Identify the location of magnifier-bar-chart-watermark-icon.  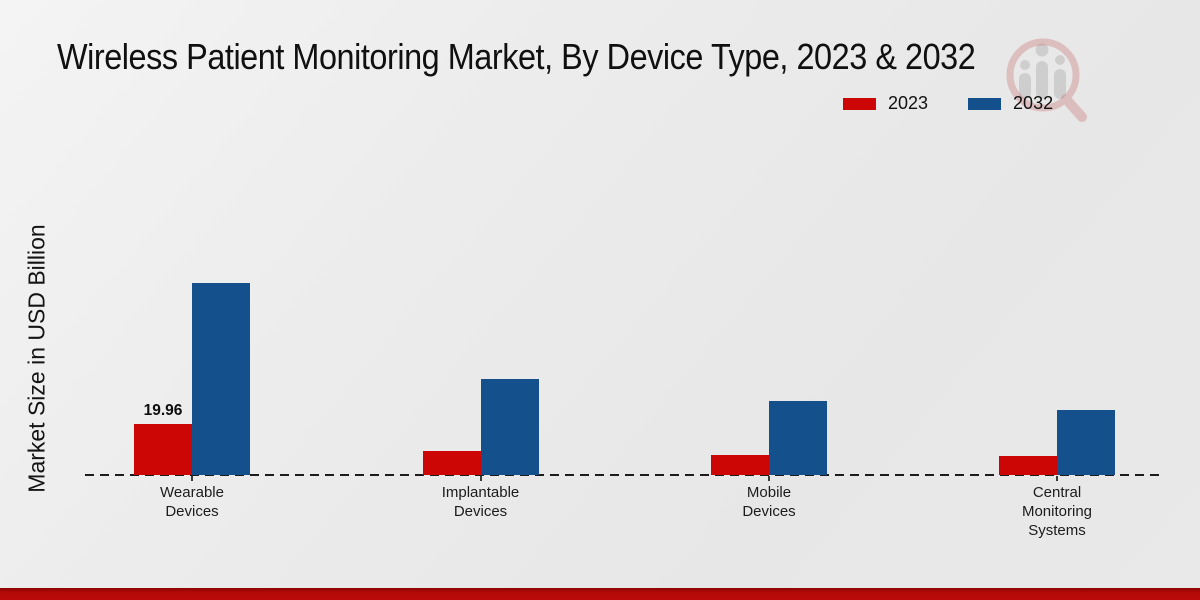
(1046, 80).